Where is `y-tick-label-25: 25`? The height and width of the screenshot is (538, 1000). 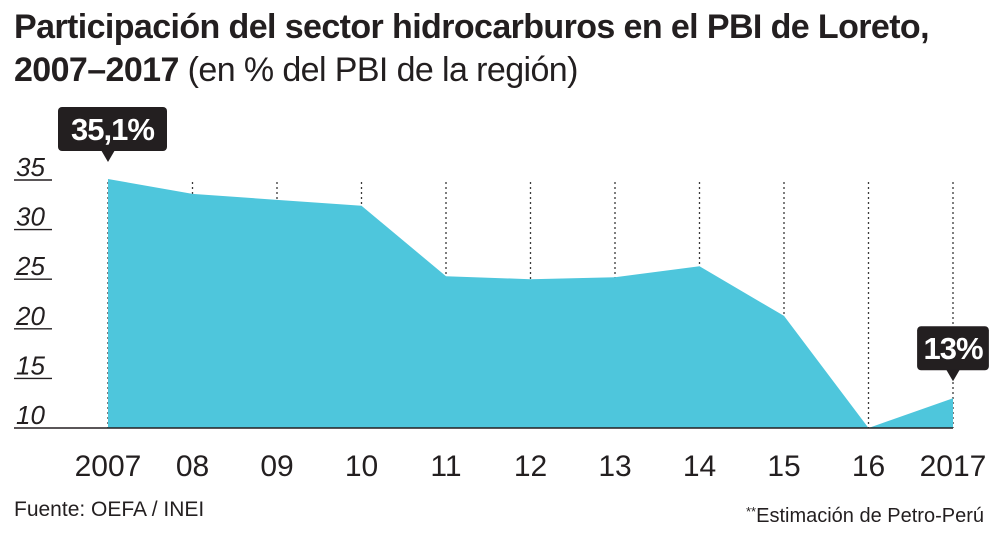
y-tick-label-25: 25 is located at coordinates (30, 266).